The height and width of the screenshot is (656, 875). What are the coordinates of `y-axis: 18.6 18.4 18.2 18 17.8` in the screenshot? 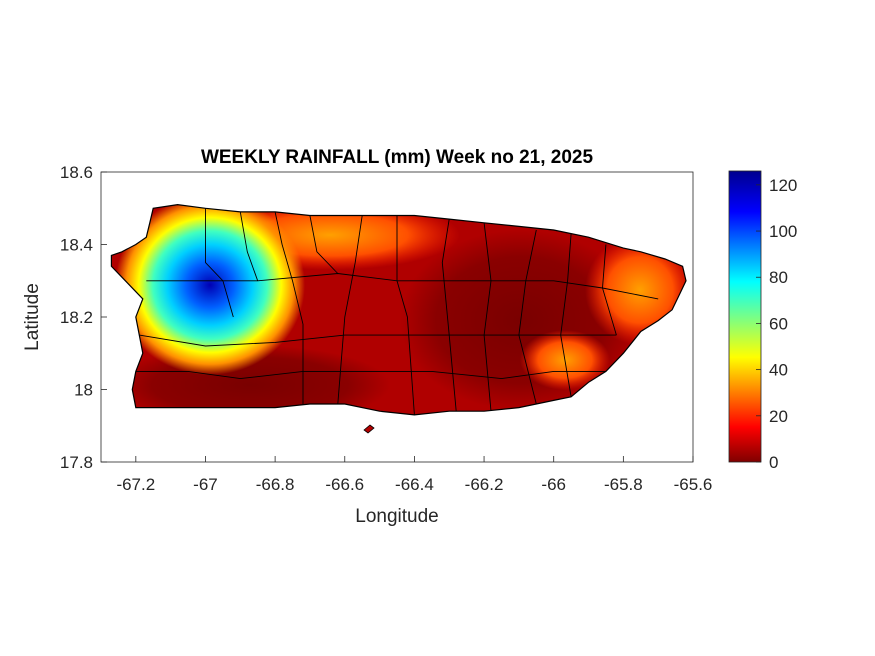 It's located at (83, 317).